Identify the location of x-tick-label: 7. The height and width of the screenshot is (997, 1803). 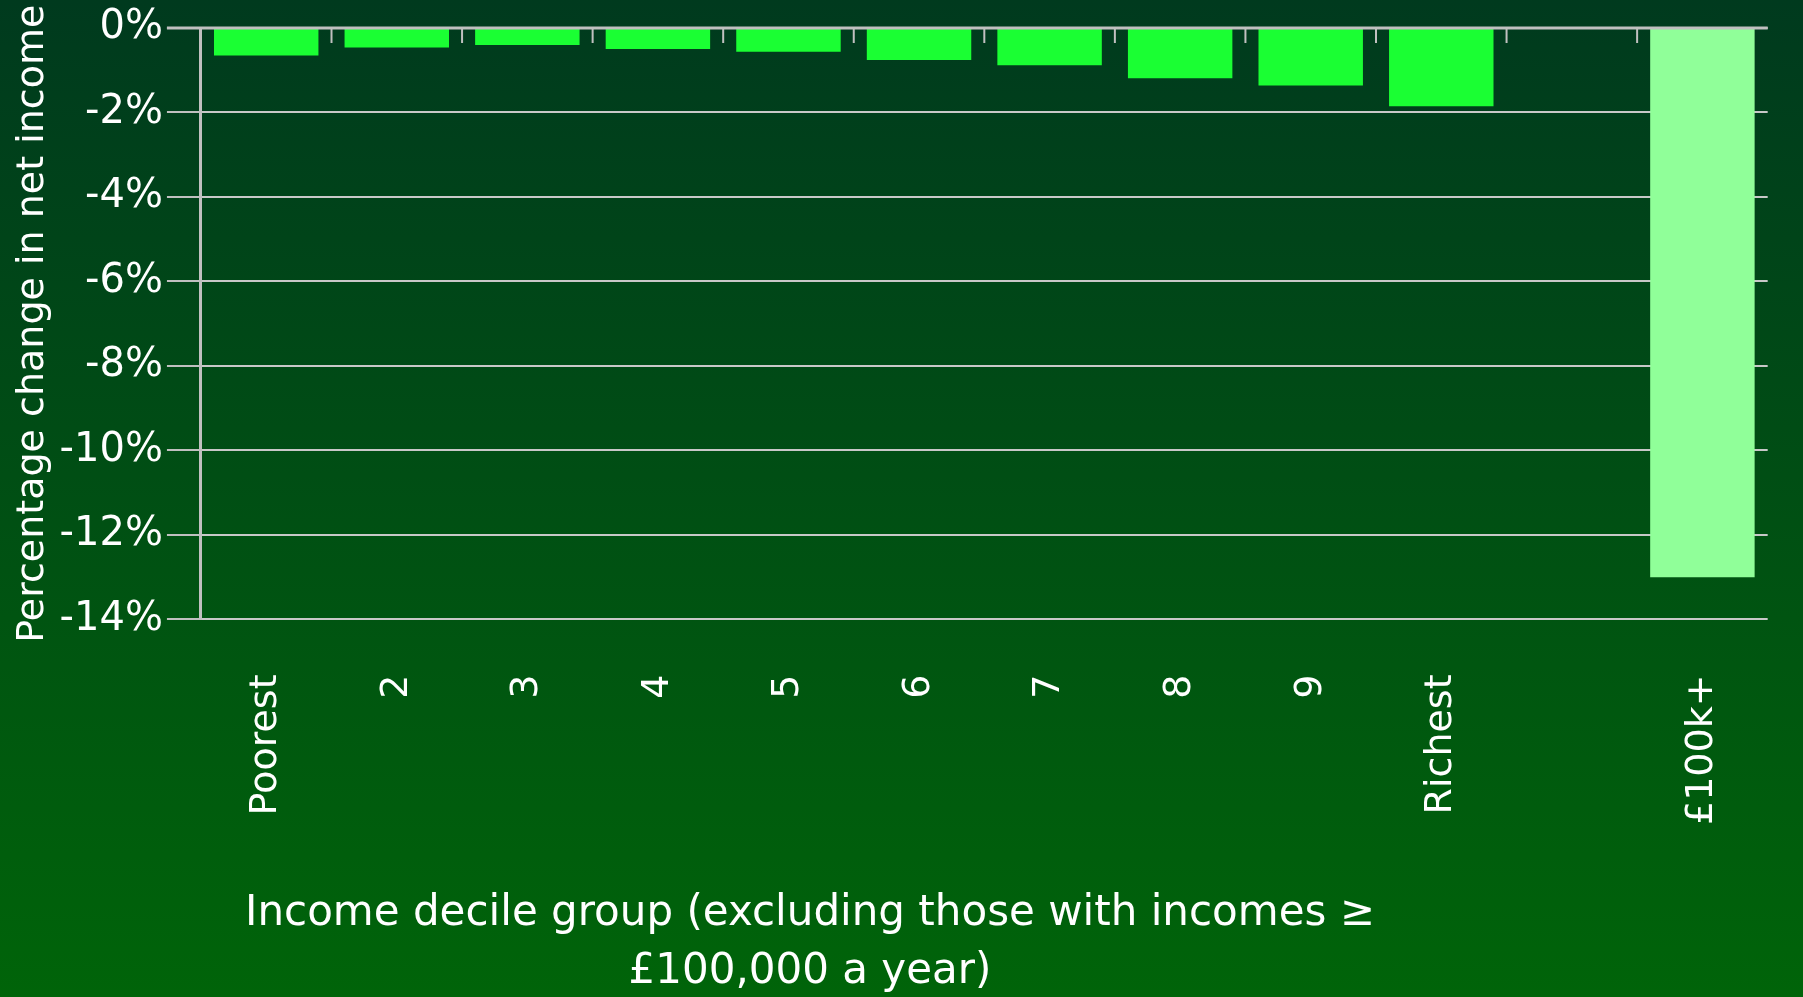
(1046, 686).